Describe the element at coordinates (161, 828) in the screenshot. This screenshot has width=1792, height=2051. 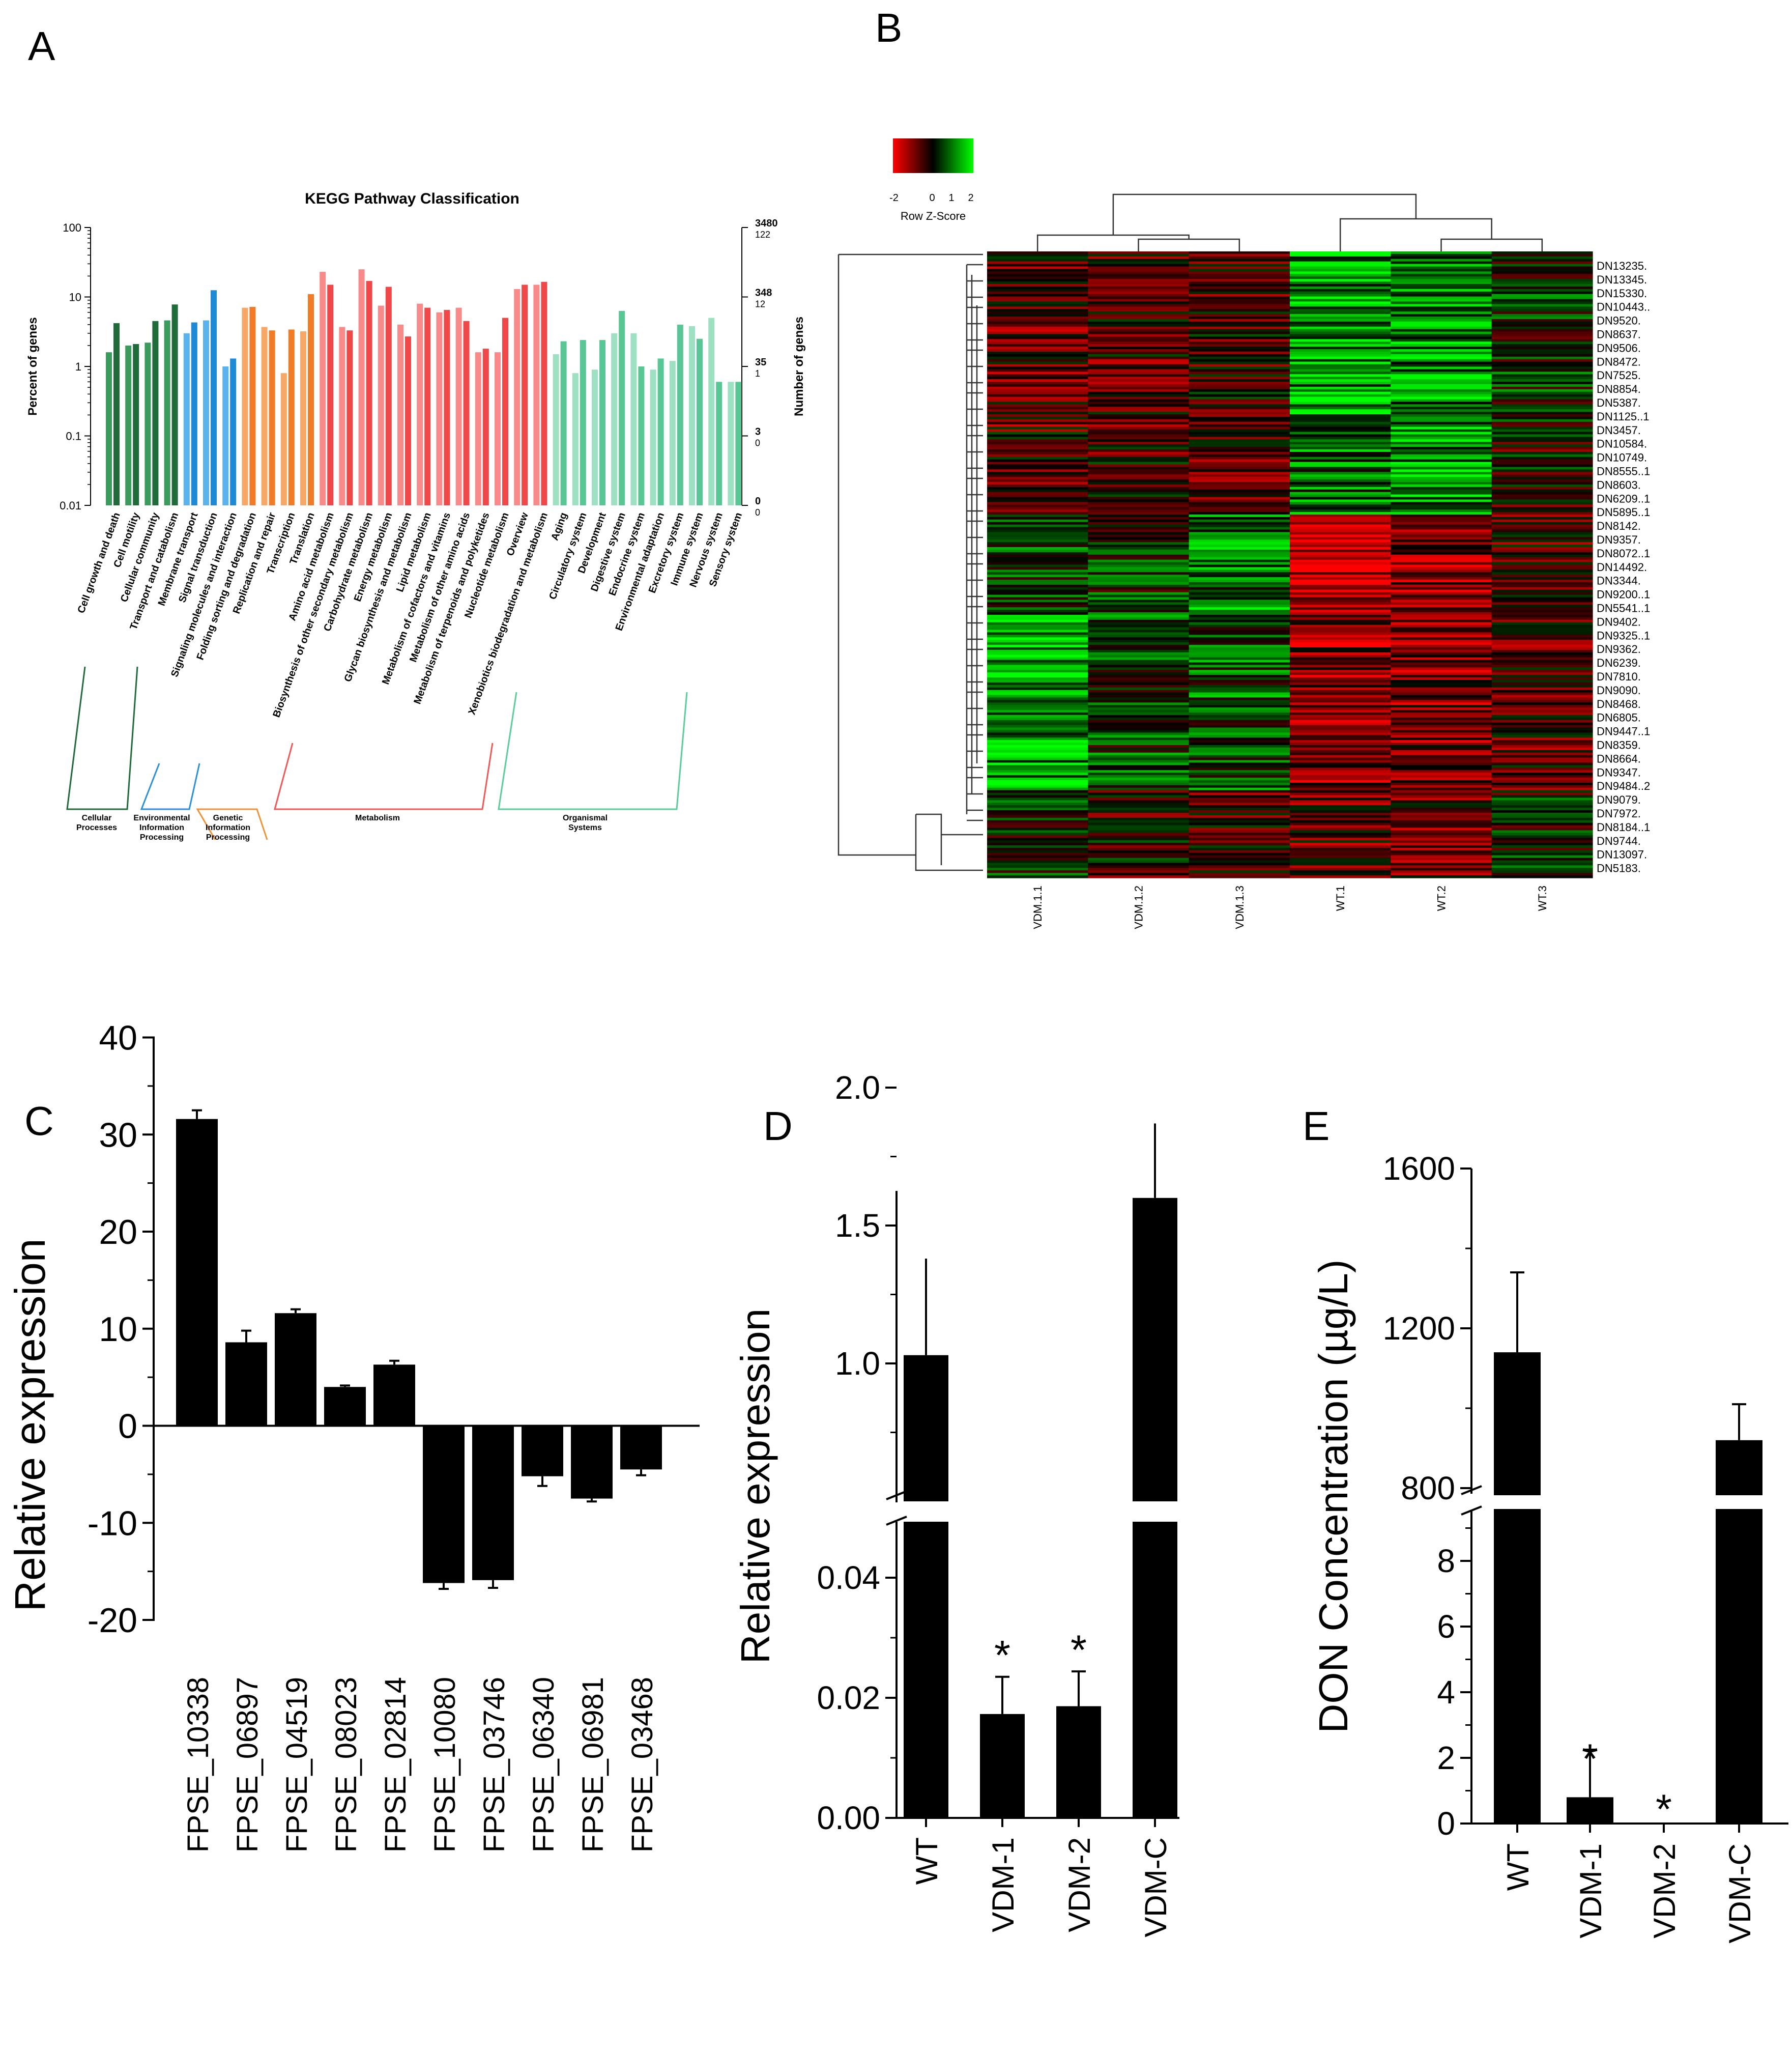
I see `a-group-label: Information` at that location.